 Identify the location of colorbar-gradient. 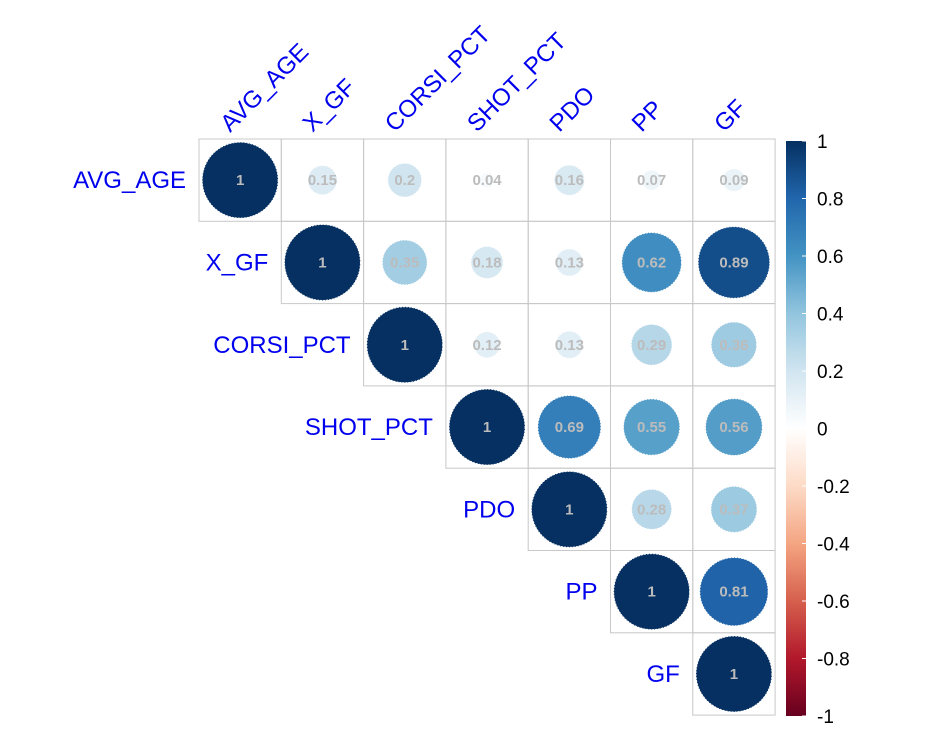
(796, 428).